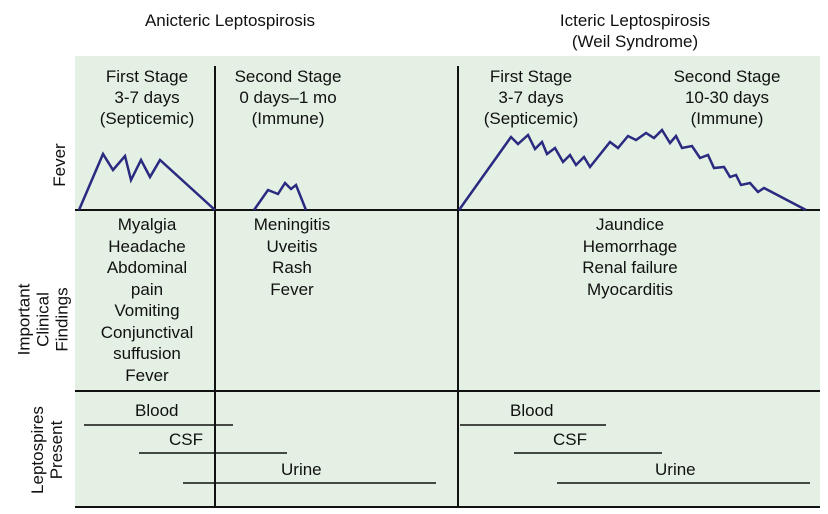  I want to click on lep-label-icteric-urine: Urine, so click(675, 469).